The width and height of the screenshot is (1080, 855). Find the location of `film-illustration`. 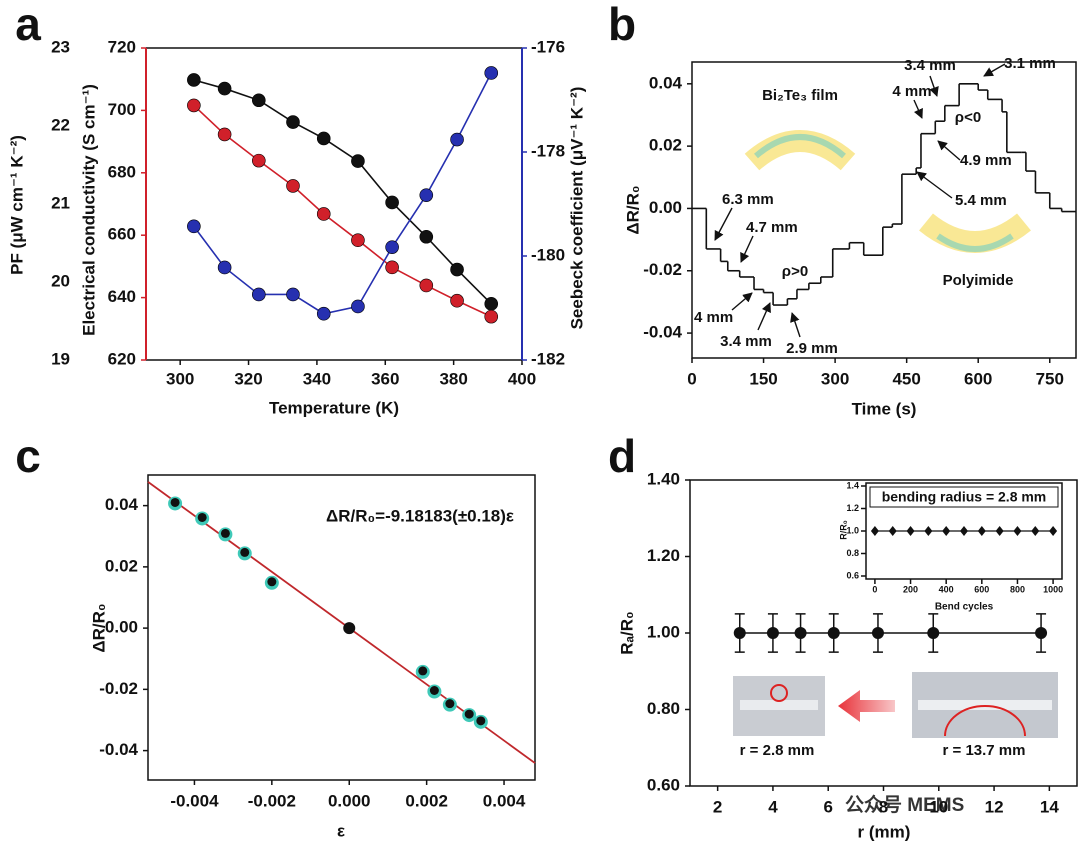

film-illustration is located at coordinates (887, 191).